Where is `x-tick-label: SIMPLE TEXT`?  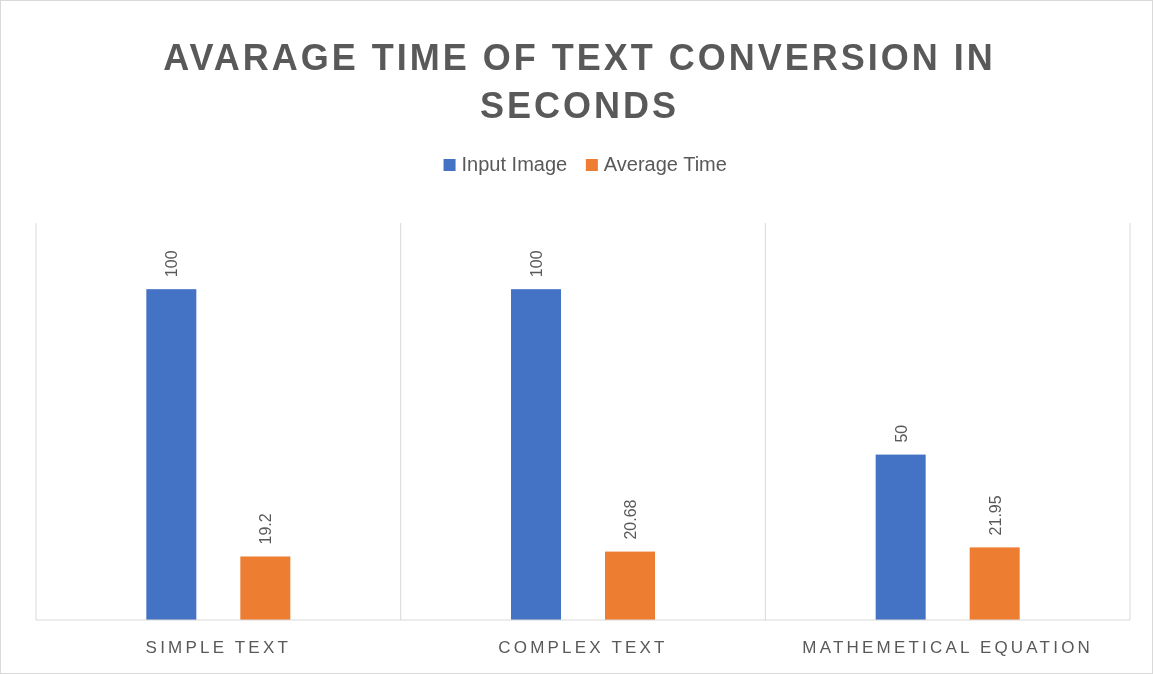
x-tick-label: SIMPLE TEXT is located at coordinates (218, 647).